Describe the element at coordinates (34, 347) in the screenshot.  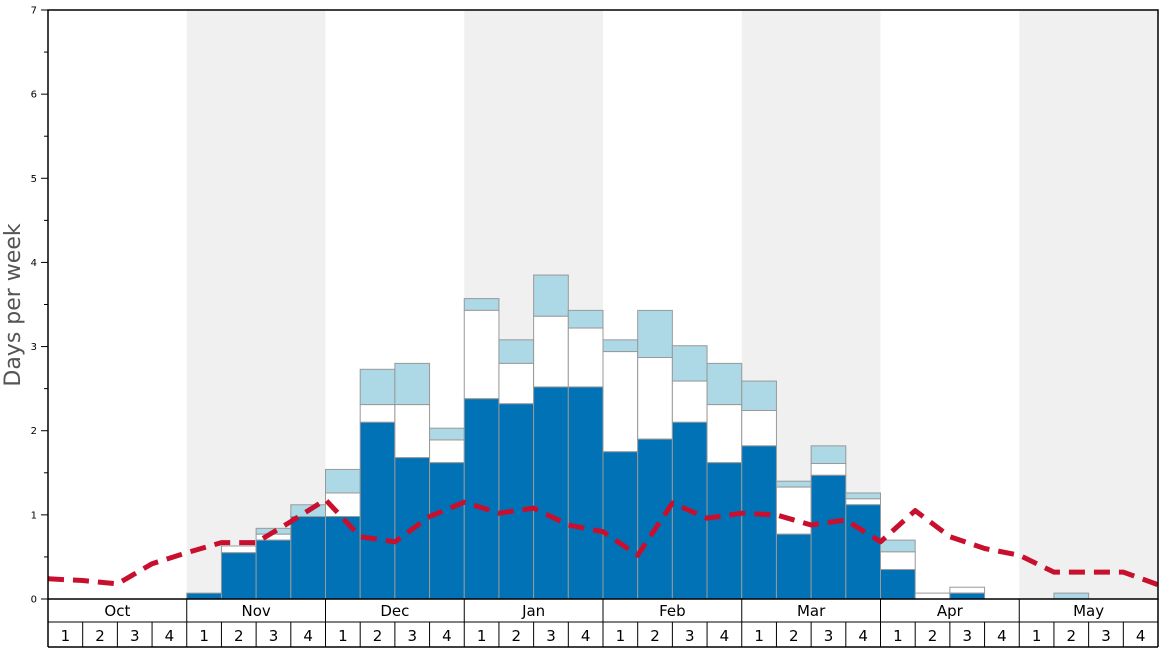
I see `y-tick-label: 3` at that location.